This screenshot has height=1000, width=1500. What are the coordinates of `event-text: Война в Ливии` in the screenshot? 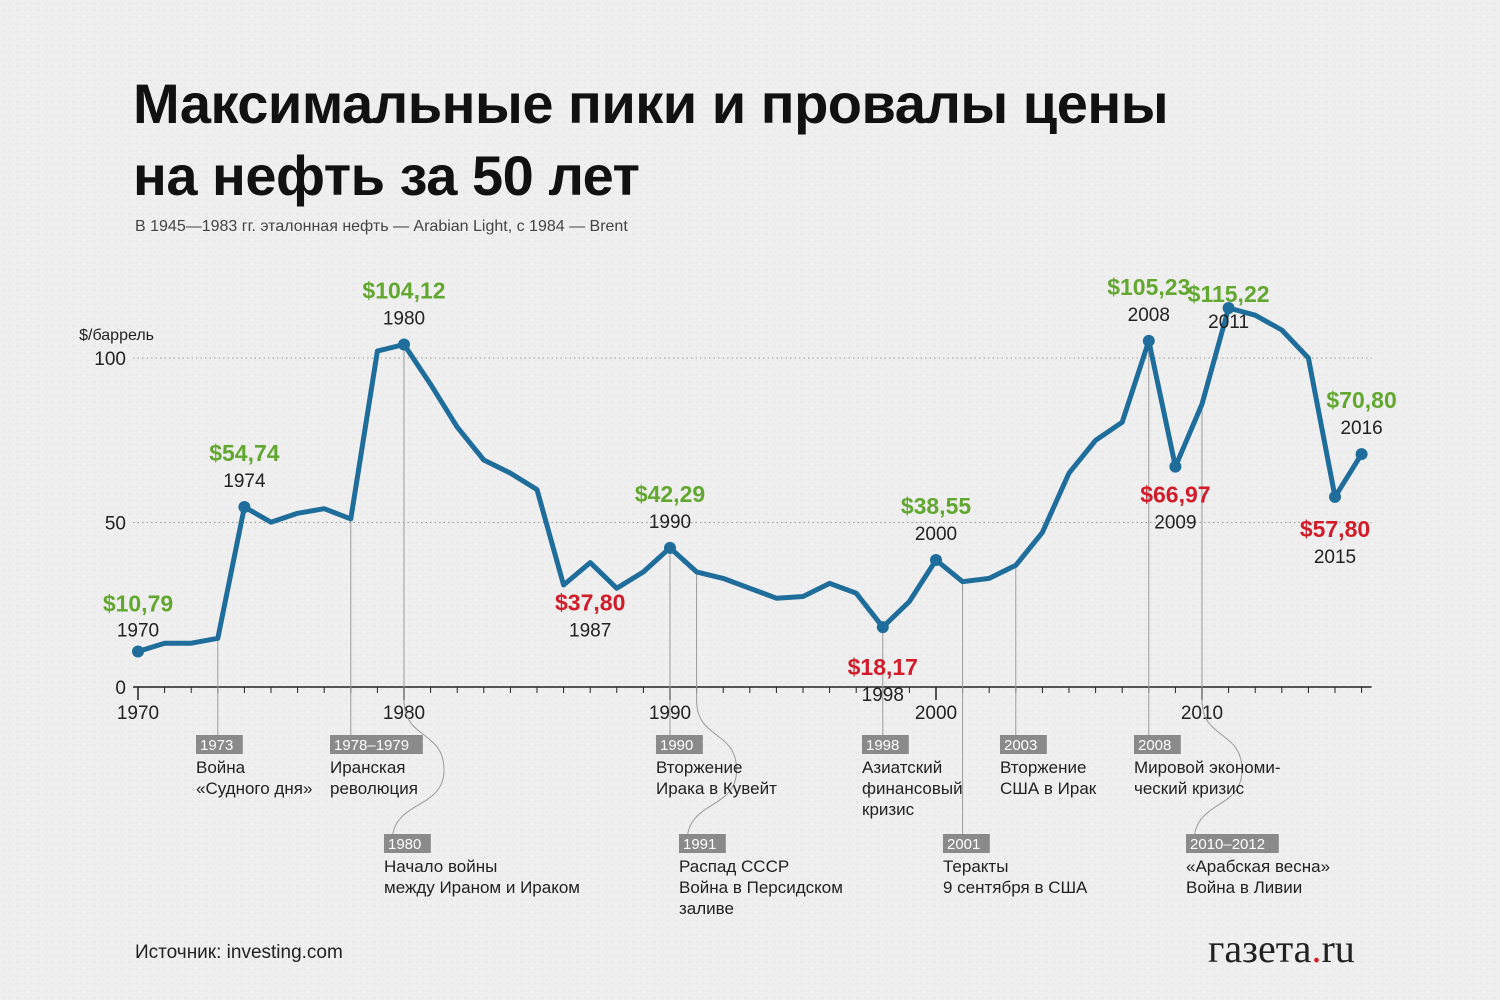 It's located at (1244, 887).